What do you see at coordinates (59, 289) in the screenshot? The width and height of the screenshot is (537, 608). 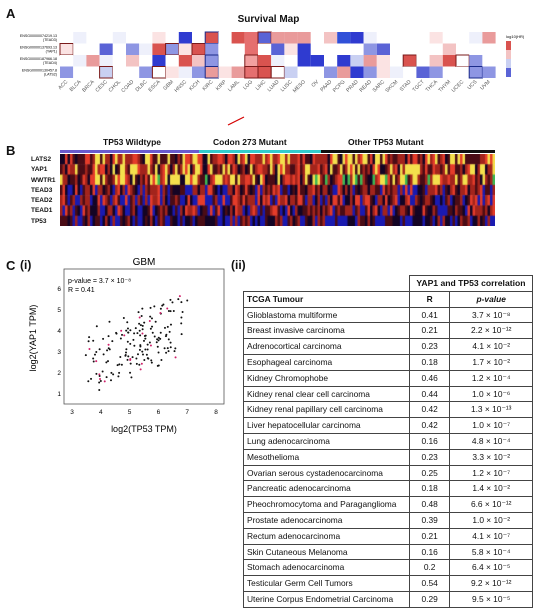 I see `y-tick-label: 6` at bounding box center [59, 289].